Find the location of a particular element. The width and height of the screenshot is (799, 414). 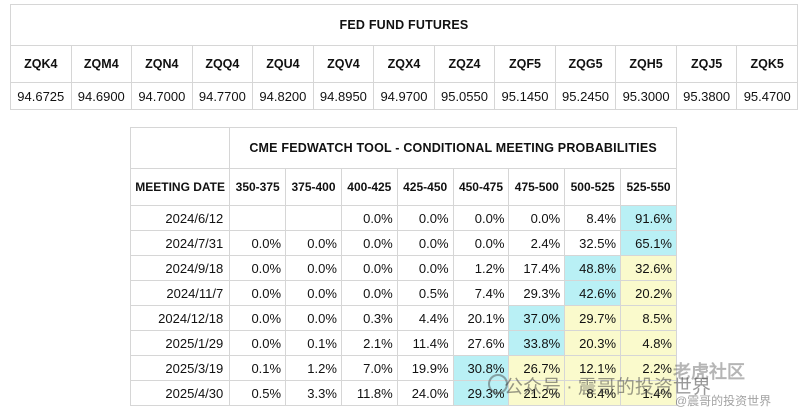

futures-code-cell: ZQF5 is located at coordinates (525, 64).